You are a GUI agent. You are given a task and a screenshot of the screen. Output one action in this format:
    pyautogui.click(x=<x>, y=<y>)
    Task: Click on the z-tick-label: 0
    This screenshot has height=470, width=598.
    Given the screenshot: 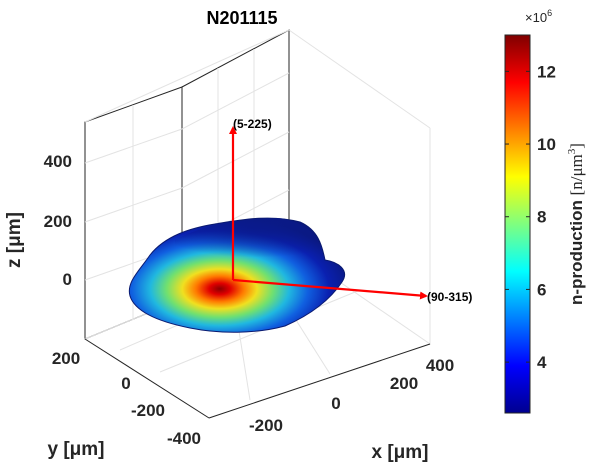 What is the action you would take?
    pyautogui.click(x=67, y=279)
    